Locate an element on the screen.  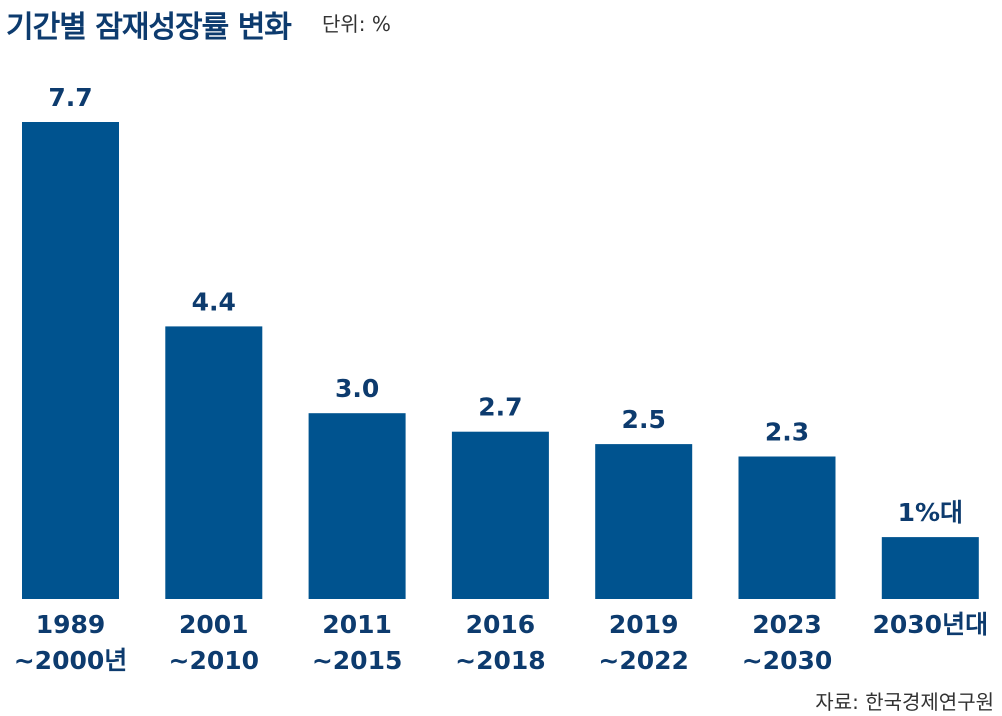
x-tick-label: ~2010 is located at coordinates (214, 660).